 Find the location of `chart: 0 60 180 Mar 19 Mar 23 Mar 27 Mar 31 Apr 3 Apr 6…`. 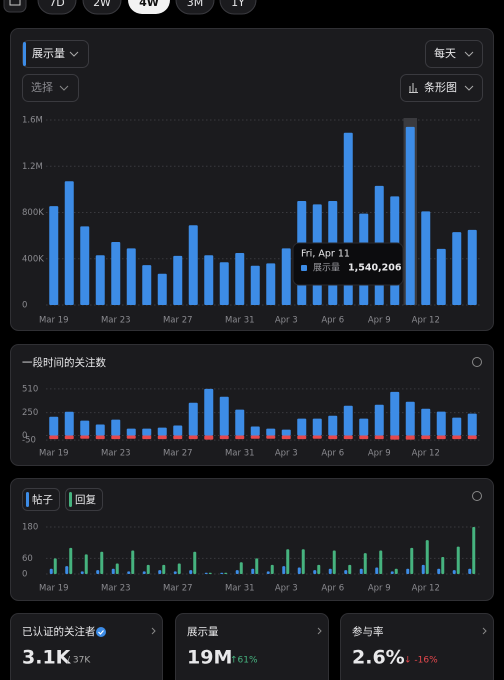

chart: 0 60 180 Mar 19 Mar 23 Mar 27 Mar 31 Apr 3 Apr 6… is located at coordinates (251, 558).